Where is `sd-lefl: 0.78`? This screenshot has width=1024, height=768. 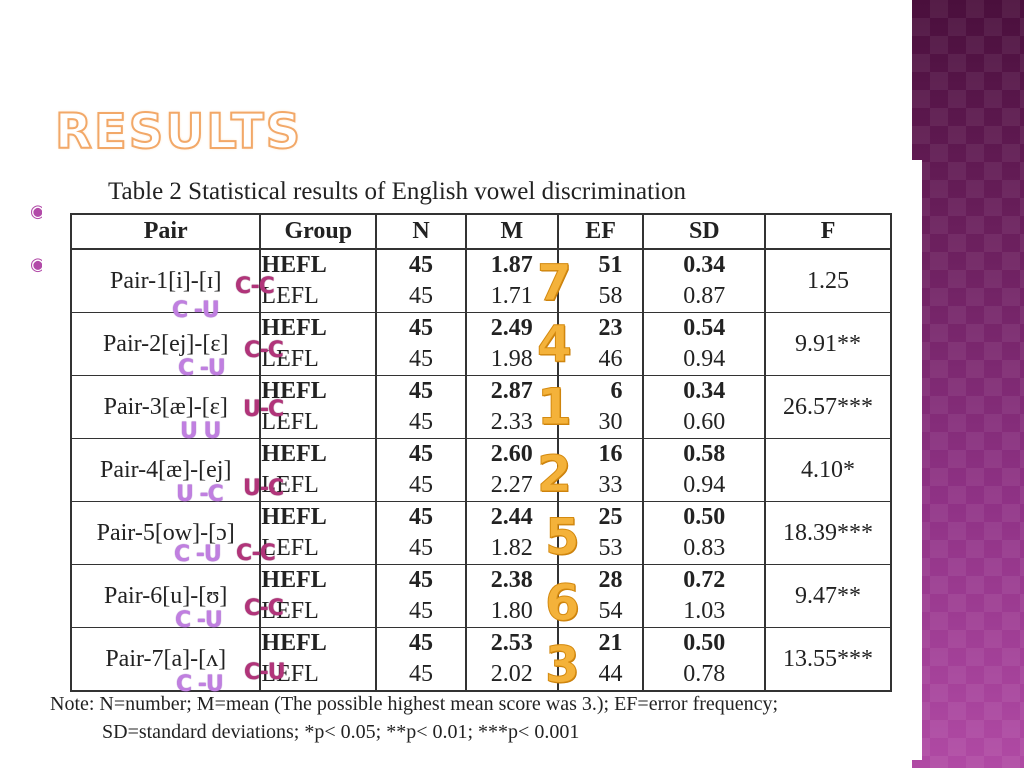
sd-lefl: 0.78 is located at coordinates (704, 674).